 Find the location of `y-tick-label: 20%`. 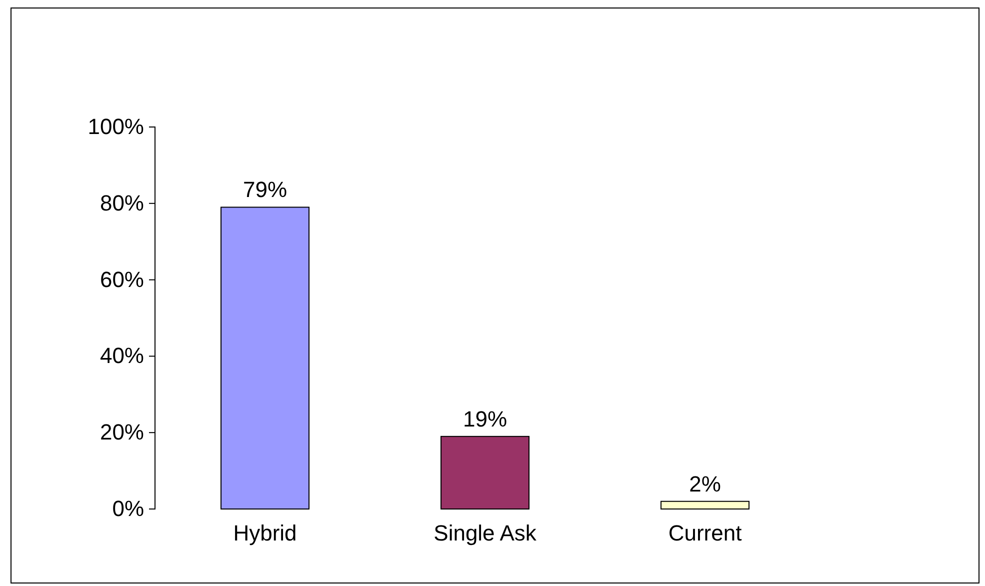

y-tick-label: 20% is located at coordinates (122, 432).